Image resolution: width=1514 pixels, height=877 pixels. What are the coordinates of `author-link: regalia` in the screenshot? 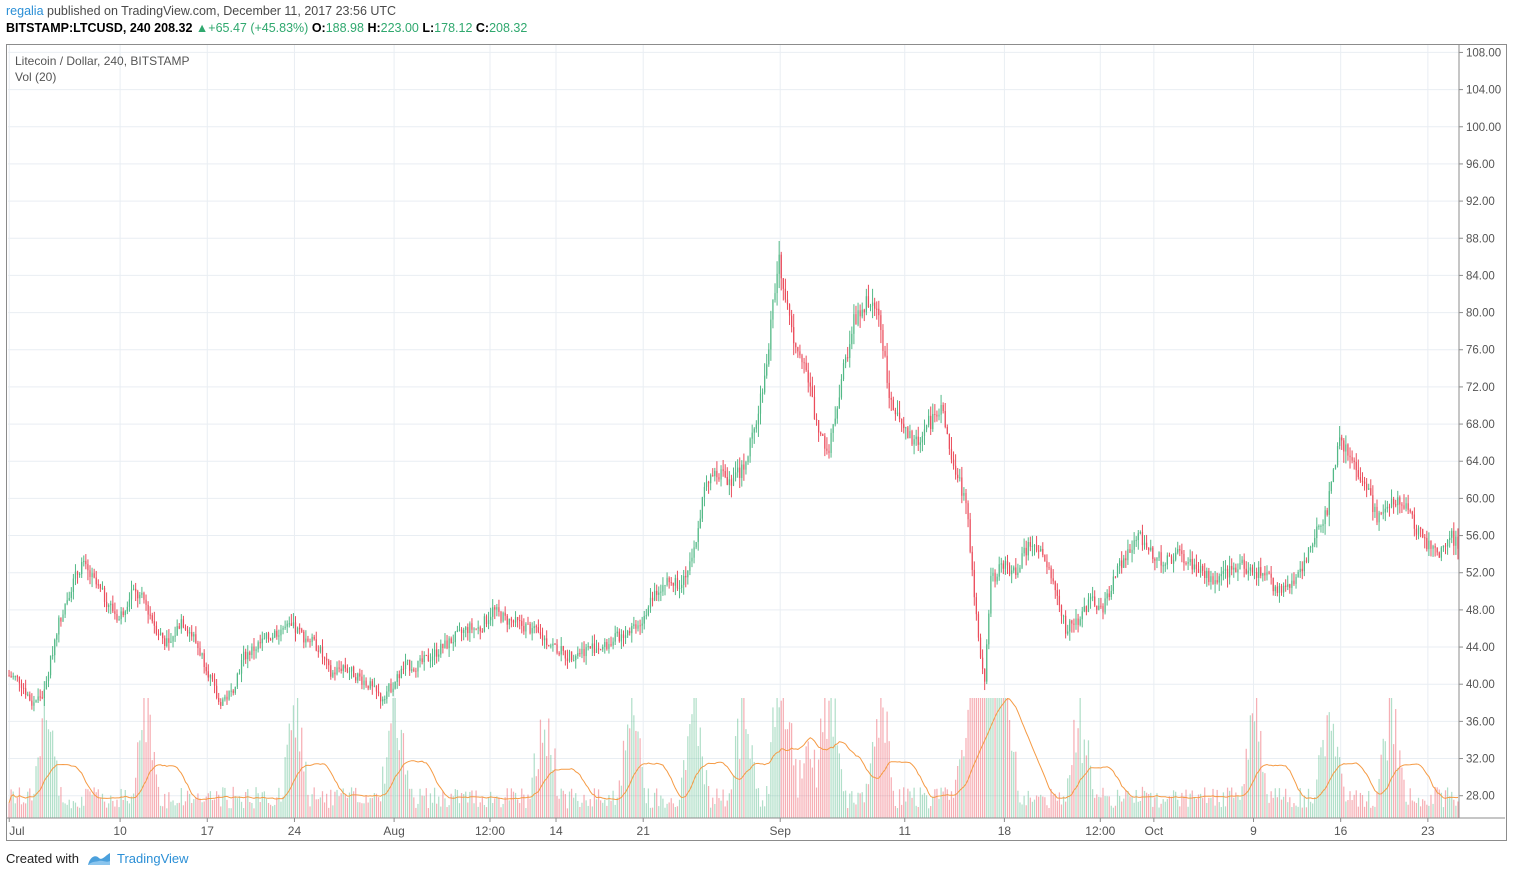 It's located at (25, 11).